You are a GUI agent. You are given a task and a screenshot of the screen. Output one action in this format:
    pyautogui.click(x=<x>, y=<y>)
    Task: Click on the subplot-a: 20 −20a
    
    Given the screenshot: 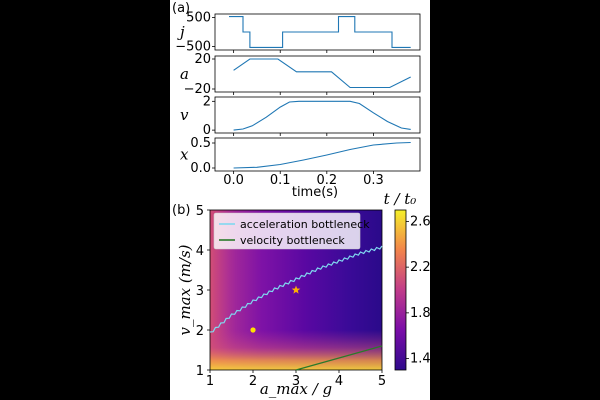 What is the action you would take?
    pyautogui.click(x=300, y=74)
    